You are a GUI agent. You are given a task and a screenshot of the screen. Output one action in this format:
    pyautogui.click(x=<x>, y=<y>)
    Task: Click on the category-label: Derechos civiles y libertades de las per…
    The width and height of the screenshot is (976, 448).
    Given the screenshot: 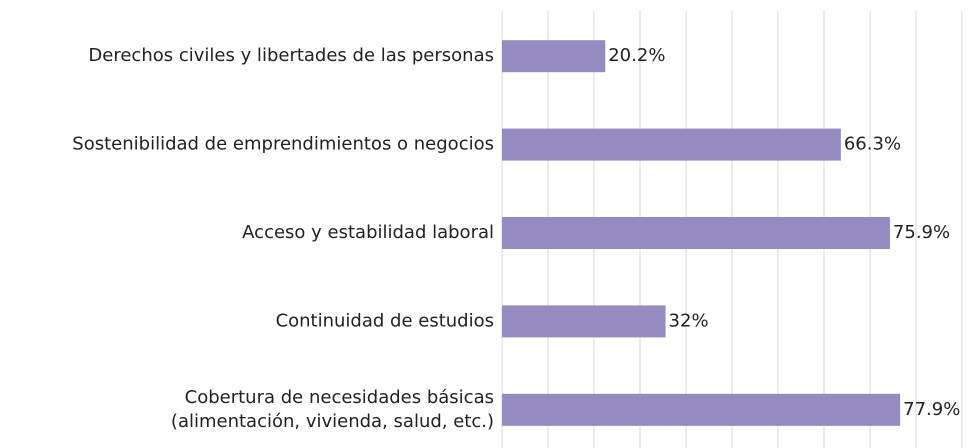 What is the action you would take?
    pyautogui.click(x=291, y=55)
    